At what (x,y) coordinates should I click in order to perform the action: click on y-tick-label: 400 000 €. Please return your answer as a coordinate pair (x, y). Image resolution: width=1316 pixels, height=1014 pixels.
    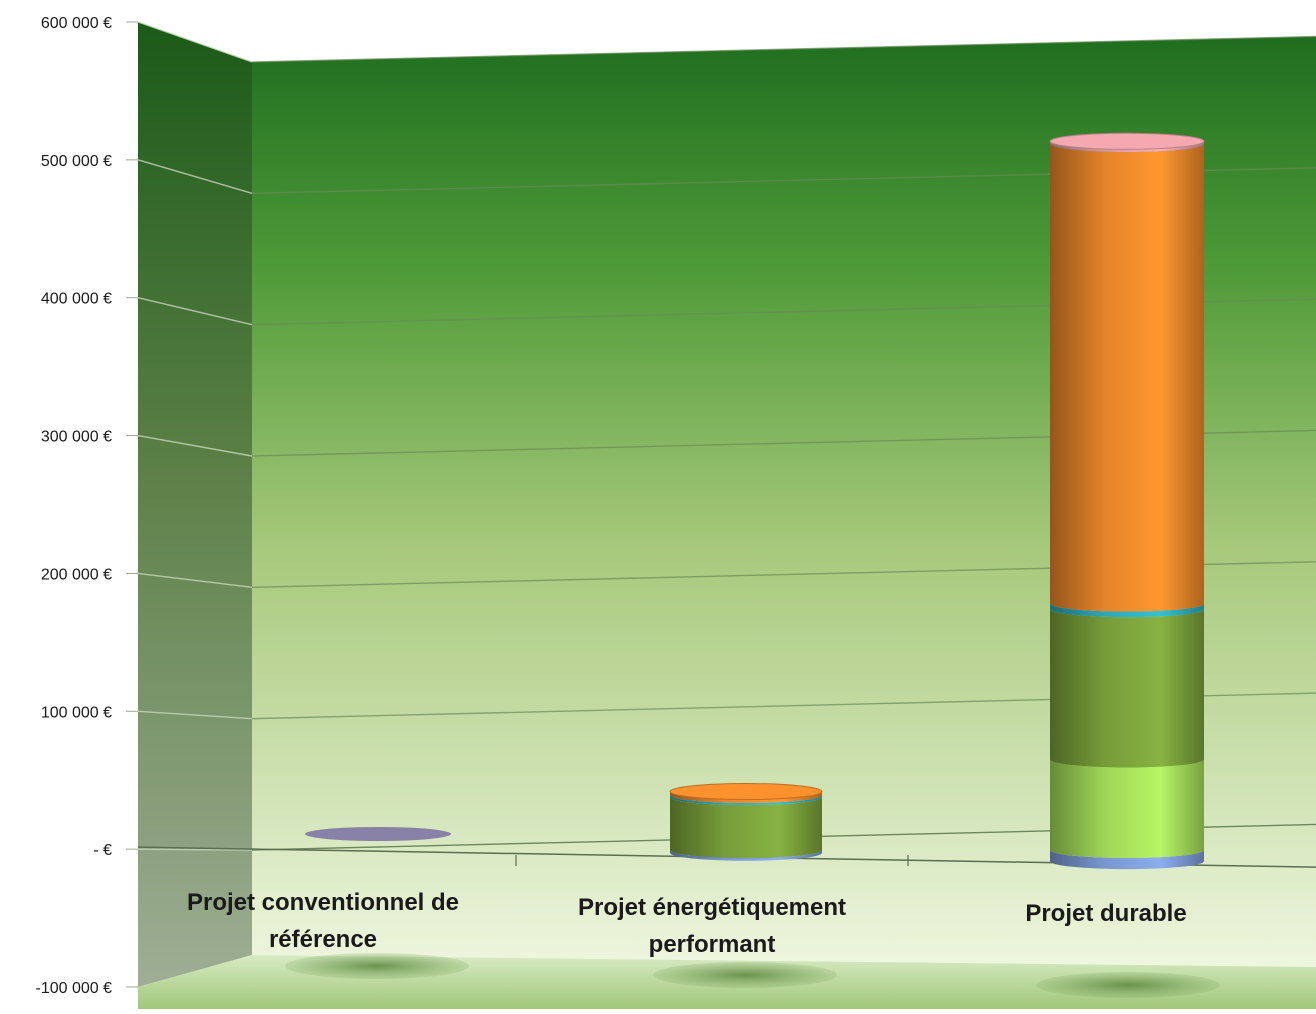
    Looking at the image, I should click on (76, 299).